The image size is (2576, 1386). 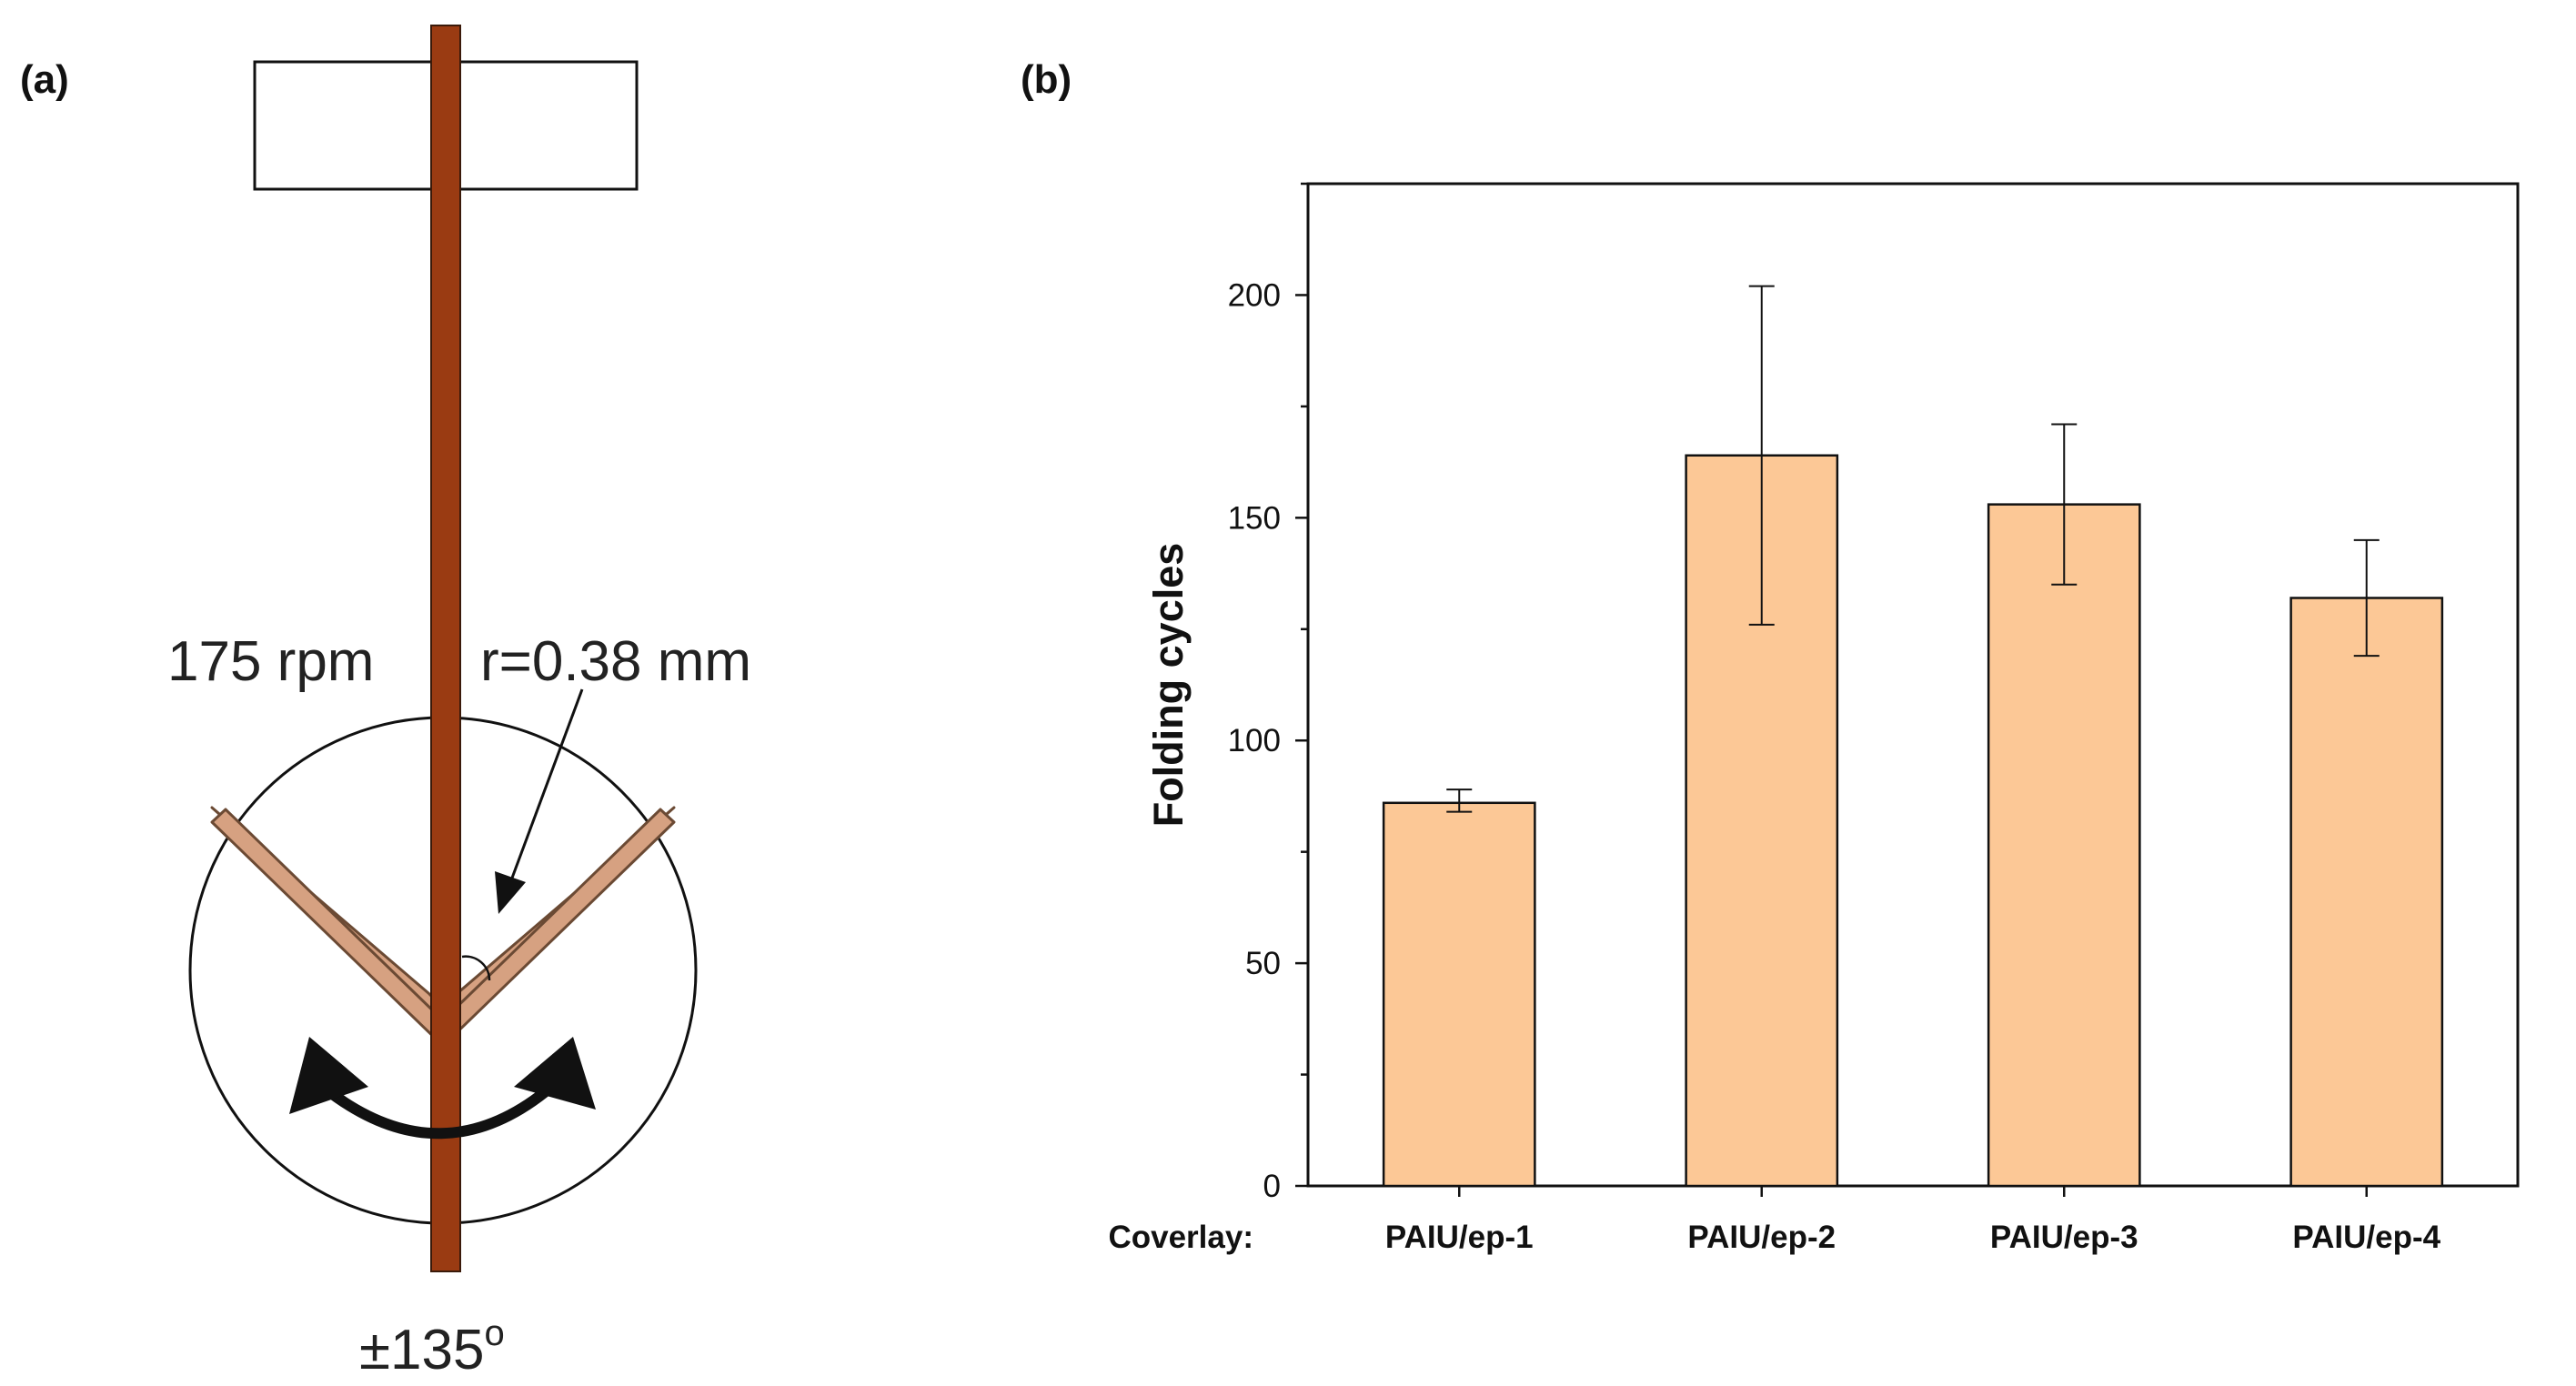 I want to click on x-axis: PAIU/ep-1 PAIU/ep-2 PAIU/ep-3 PAIU/ep-4, so click(x=1913, y=1221).